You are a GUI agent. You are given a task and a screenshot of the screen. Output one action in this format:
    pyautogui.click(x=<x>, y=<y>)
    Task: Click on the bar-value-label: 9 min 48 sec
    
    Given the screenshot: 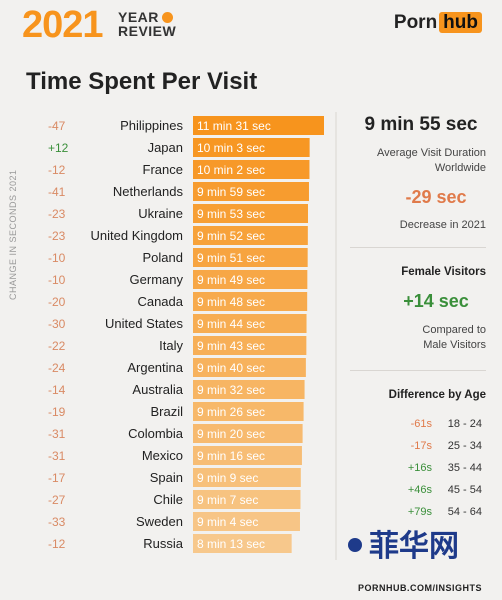 What is the action you would take?
    pyautogui.click(x=231, y=302)
    